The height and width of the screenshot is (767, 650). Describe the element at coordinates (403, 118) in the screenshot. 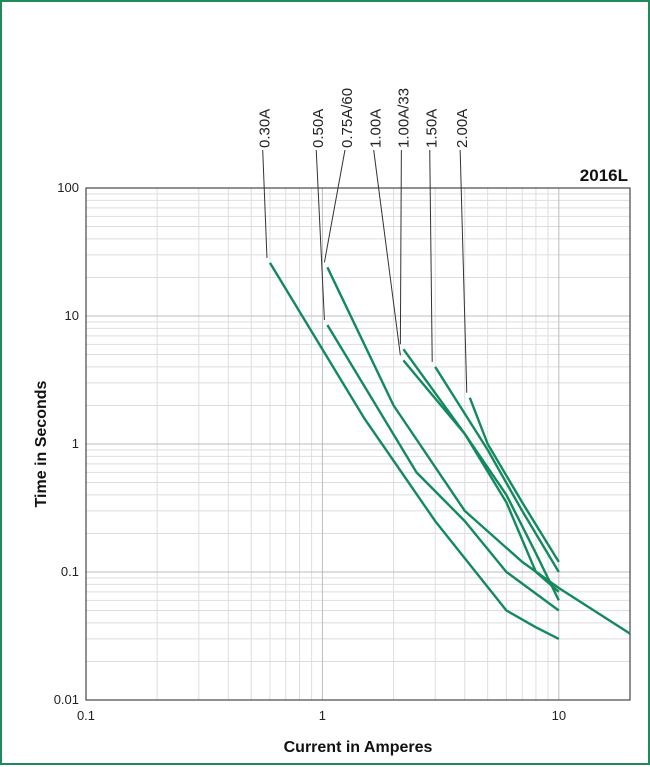

I see `series-label: 1.00A/33` at that location.